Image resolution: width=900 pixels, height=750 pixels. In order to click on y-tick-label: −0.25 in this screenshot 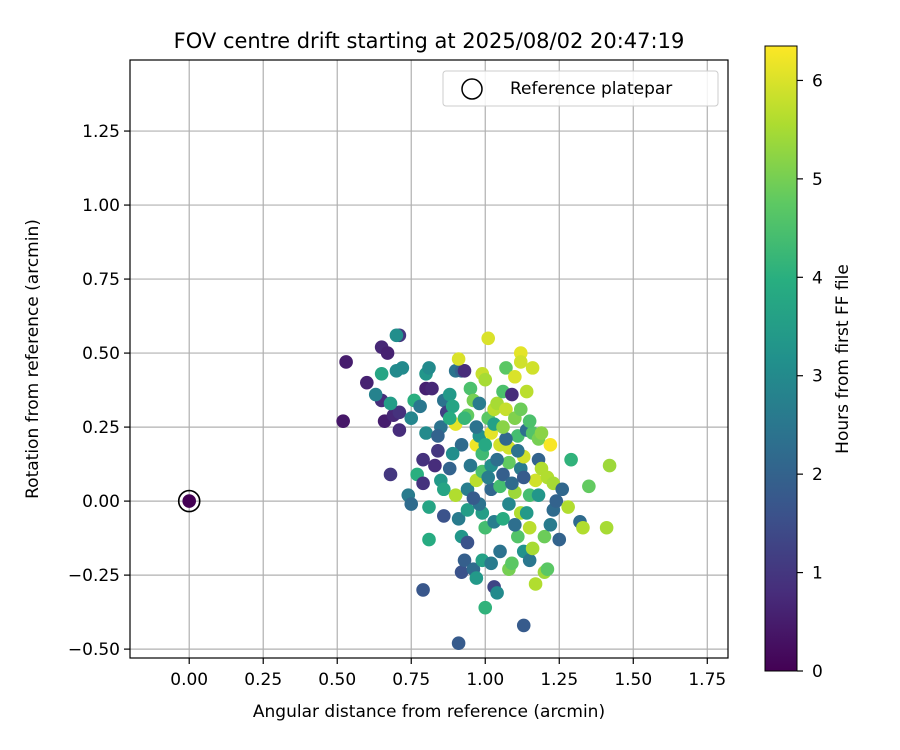, I will do `click(94, 576)`.